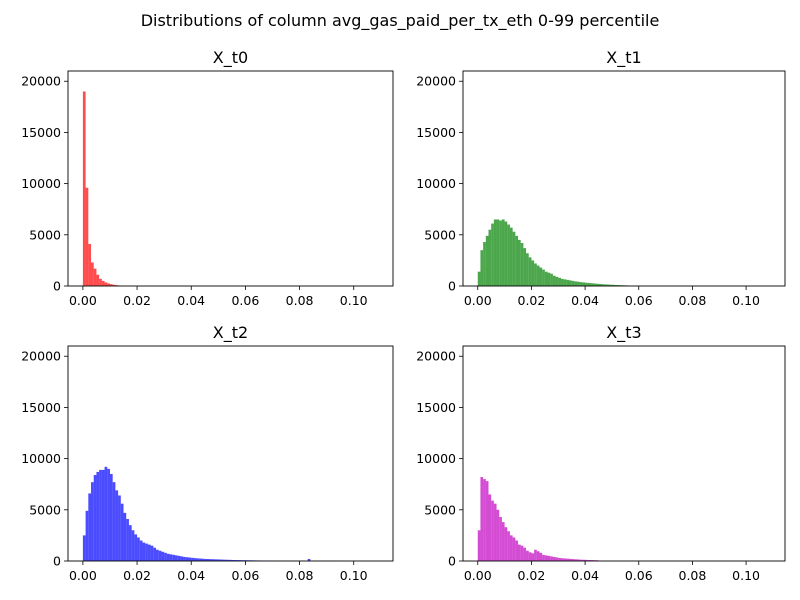 This screenshot has width=800, height=600. What do you see at coordinates (230, 333) in the screenshot?
I see `subplot-title: X_t2` at bounding box center [230, 333].